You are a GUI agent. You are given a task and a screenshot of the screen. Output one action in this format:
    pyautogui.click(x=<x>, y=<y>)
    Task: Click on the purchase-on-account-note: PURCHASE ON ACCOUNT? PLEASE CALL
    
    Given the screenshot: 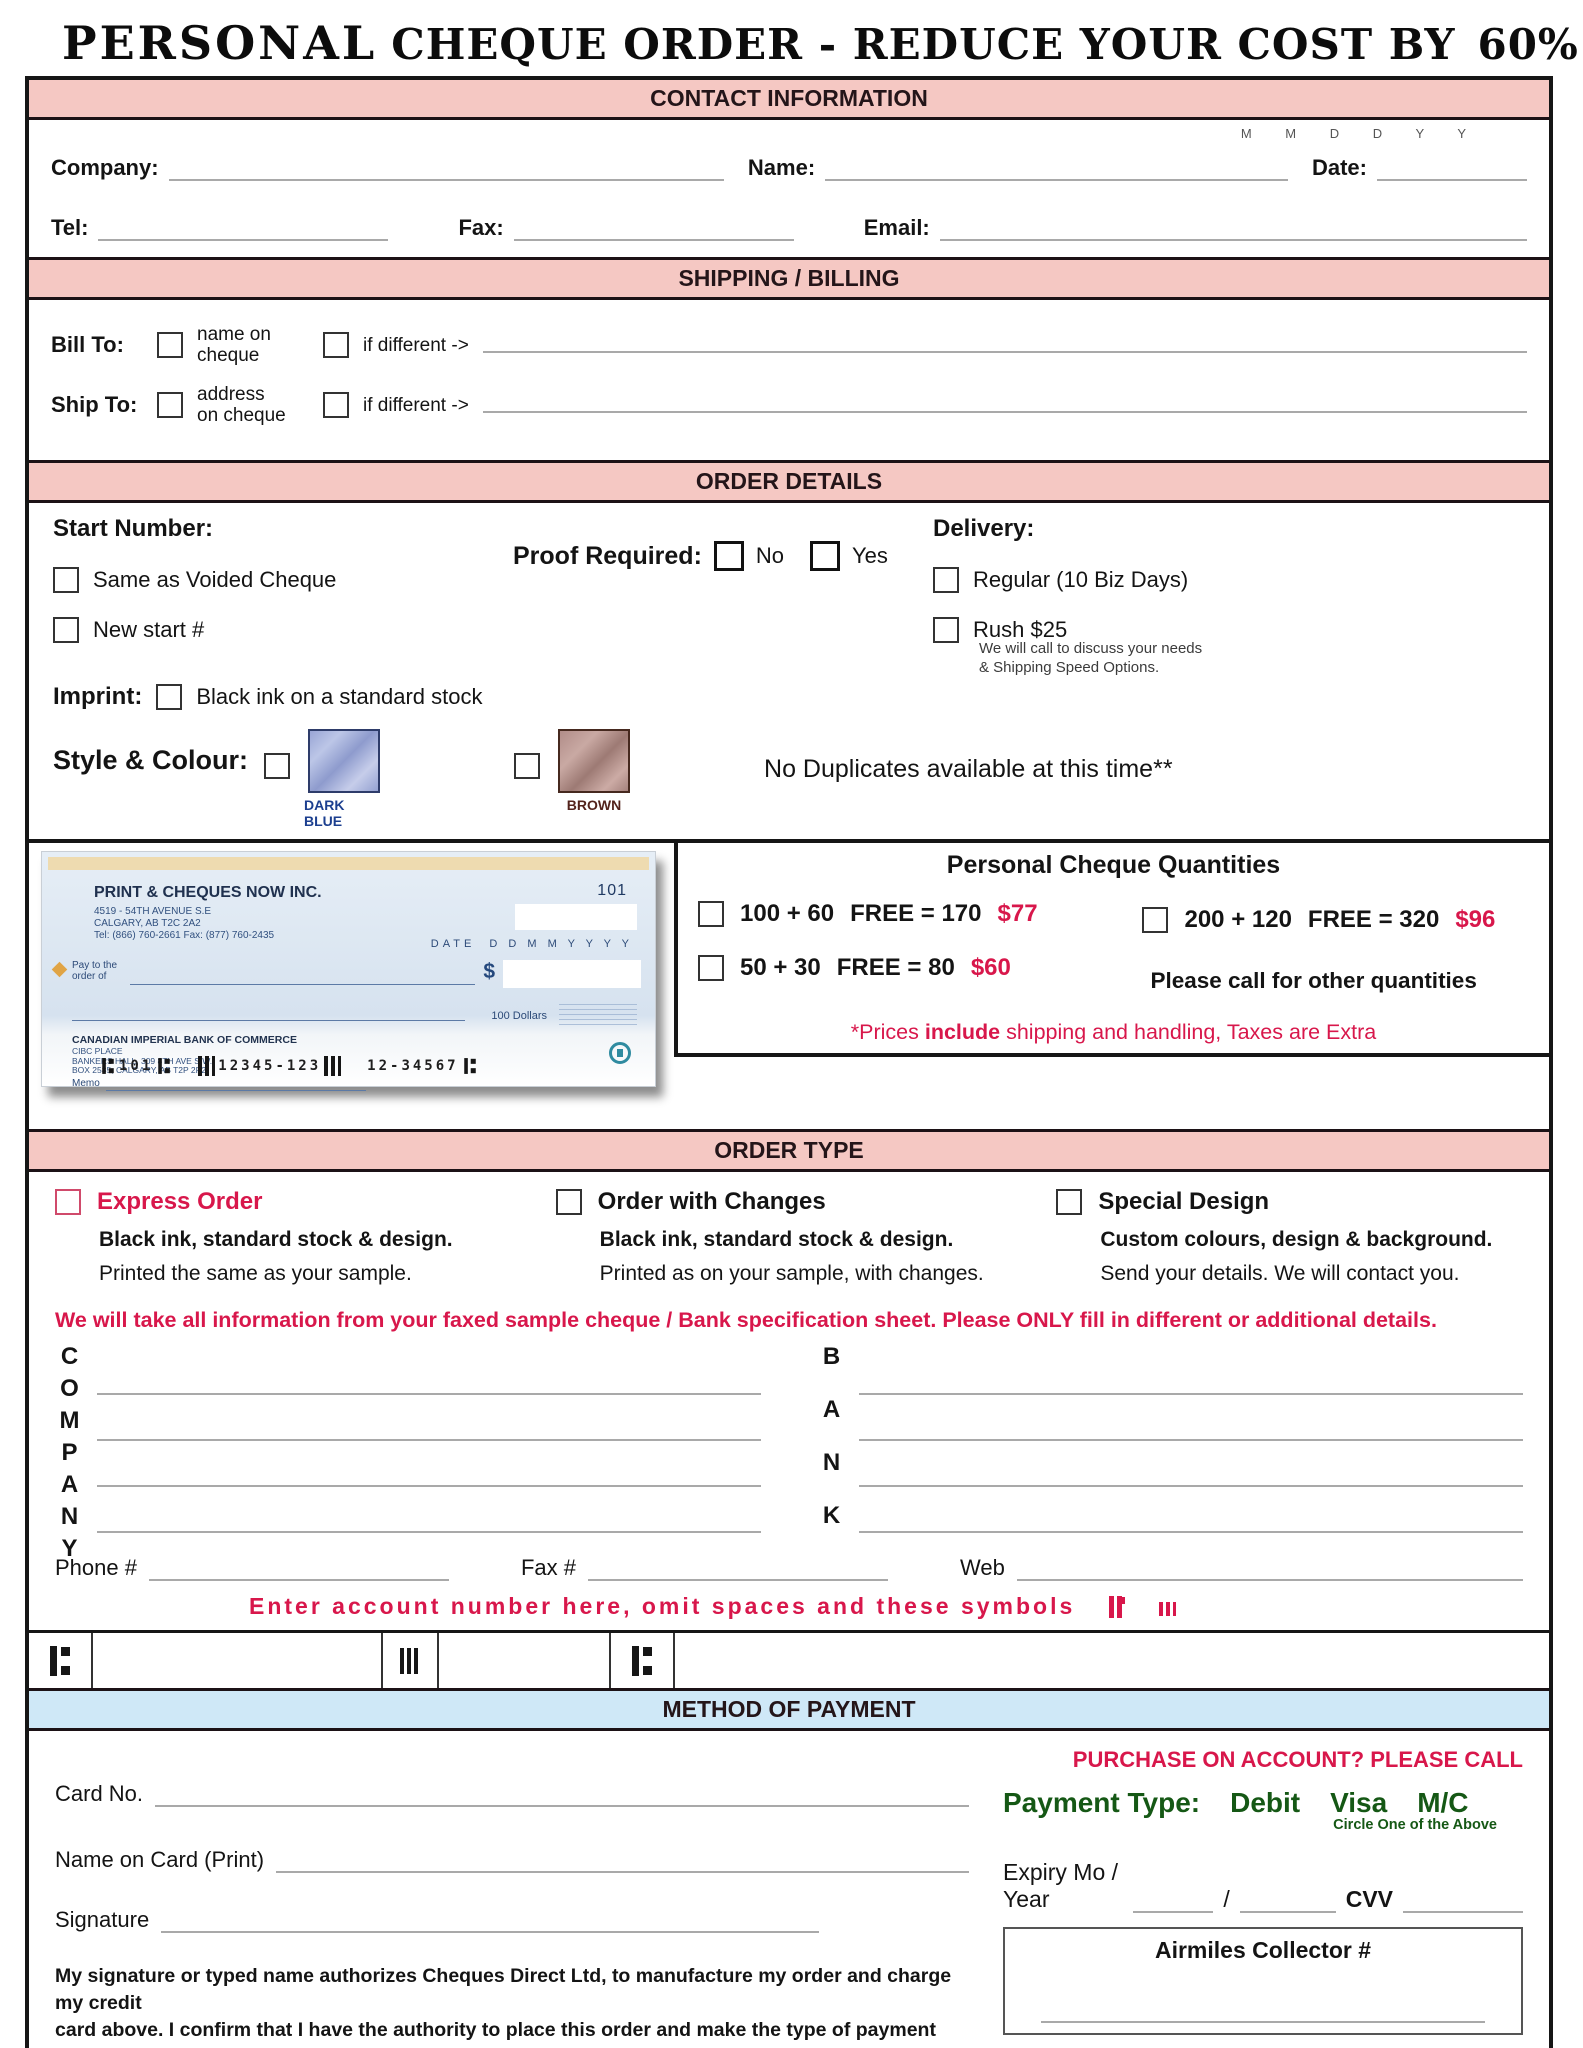 What is the action you would take?
    pyautogui.click(x=1297, y=1759)
    